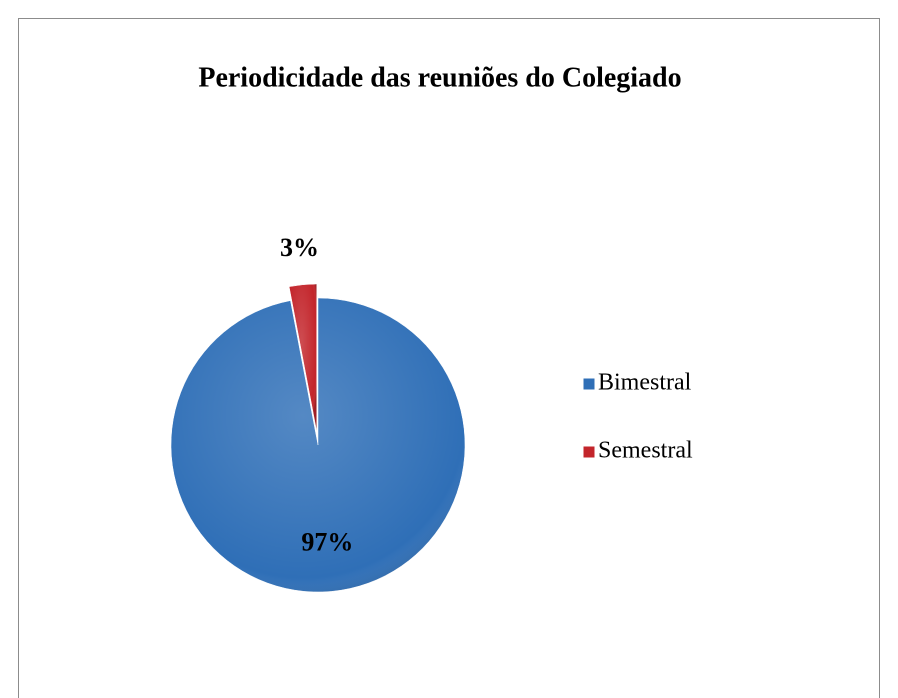 The width and height of the screenshot is (898, 698). Describe the element at coordinates (645, 451) in the screenshot. I see `legend-label: Semestral` at that location.